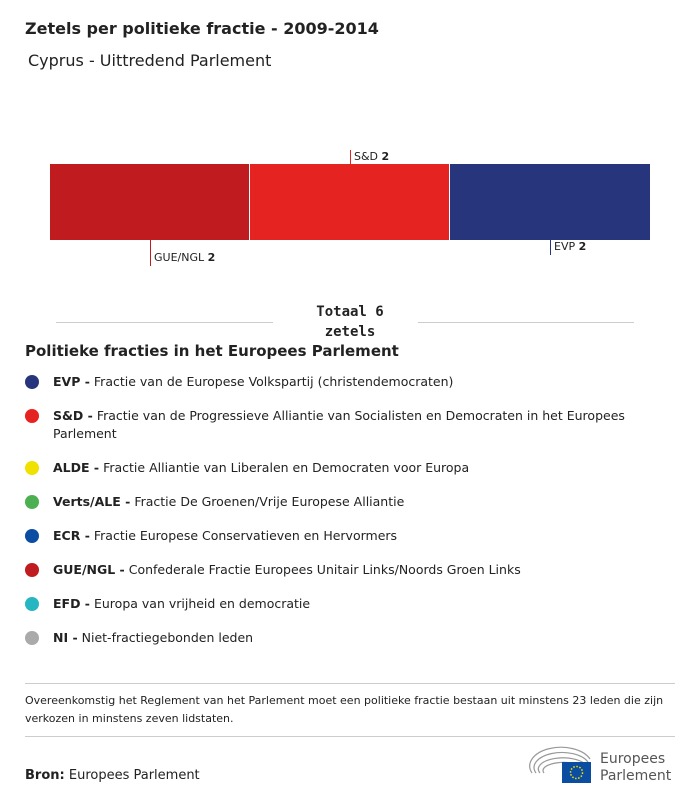  What do you see at coordinates (526, 322) in the screenshot?
I see `divider-right` at bounding box center [526, 322].